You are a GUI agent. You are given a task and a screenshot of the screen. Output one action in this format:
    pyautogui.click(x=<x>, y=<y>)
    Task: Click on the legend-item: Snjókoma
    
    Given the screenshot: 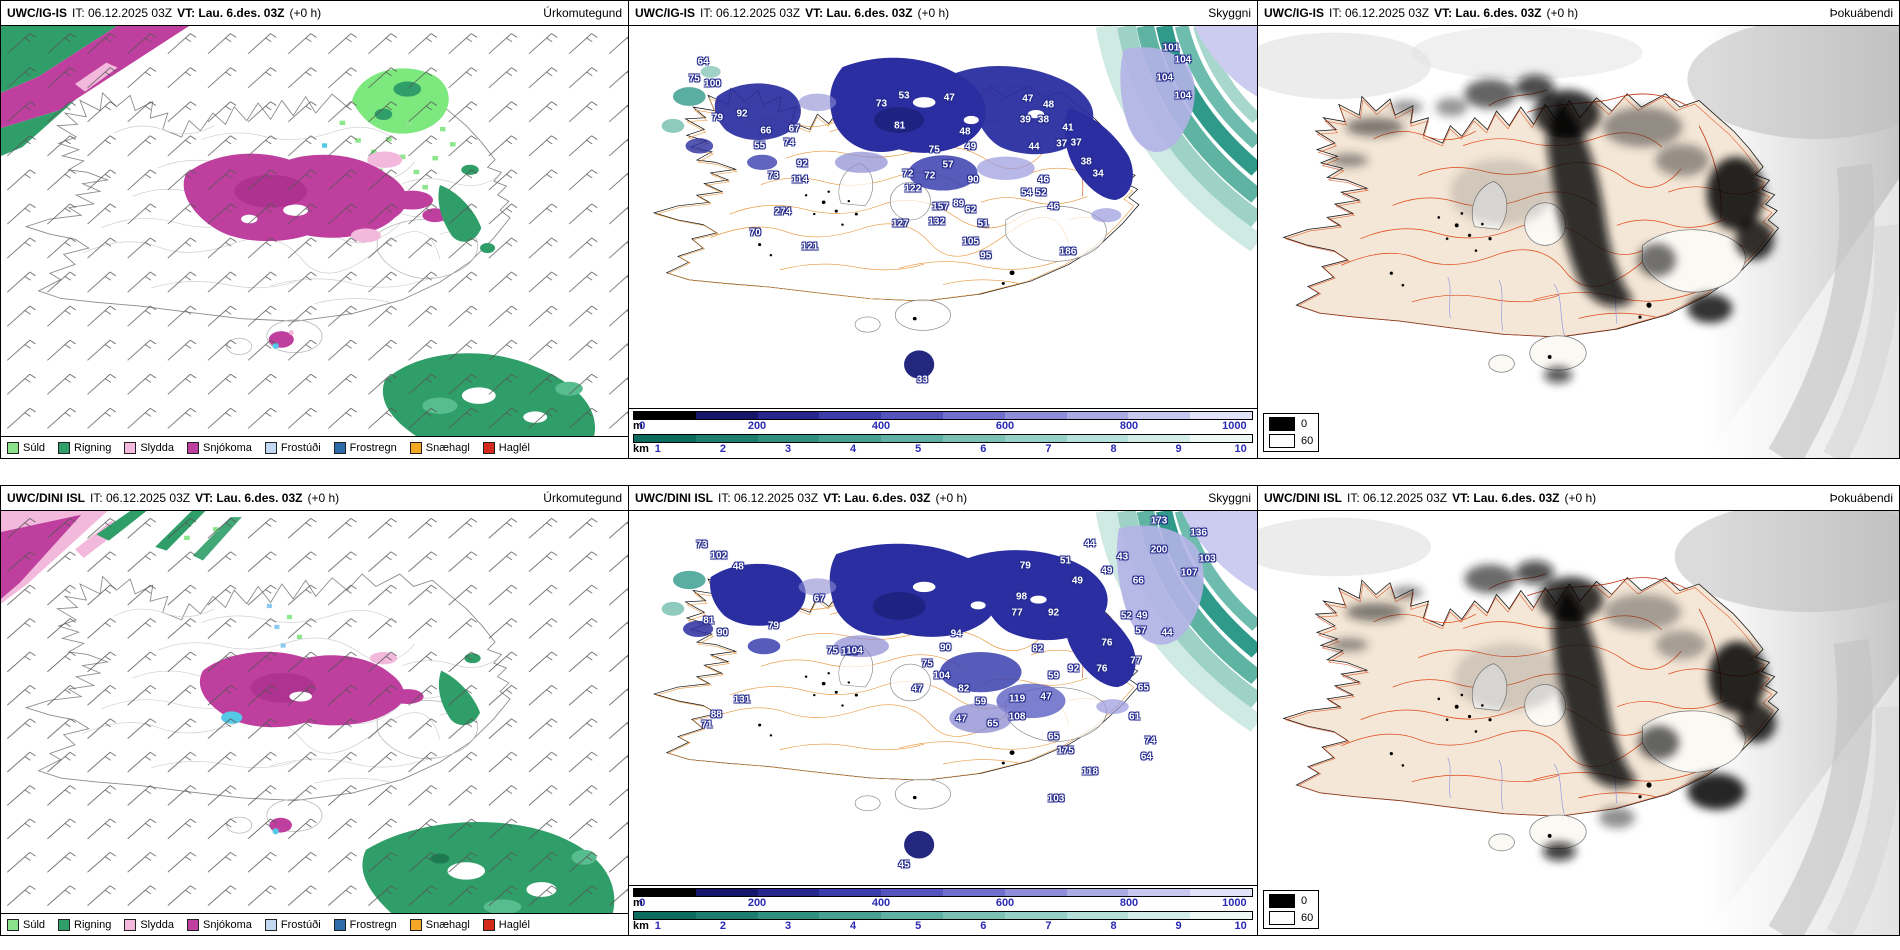 What is the action you would take?
    pyautogui.click(x=219, y=924)
    